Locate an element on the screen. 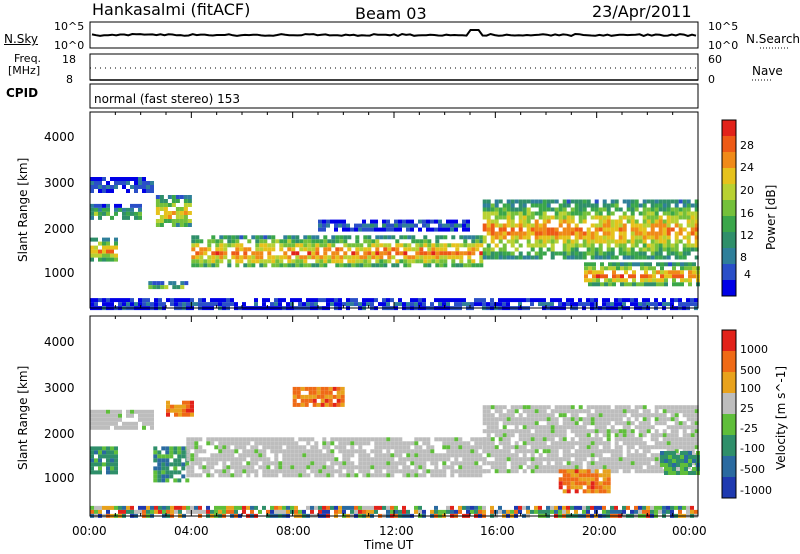 The image size is (800, 554). power-colorbar is located at coordinates (729, 208).